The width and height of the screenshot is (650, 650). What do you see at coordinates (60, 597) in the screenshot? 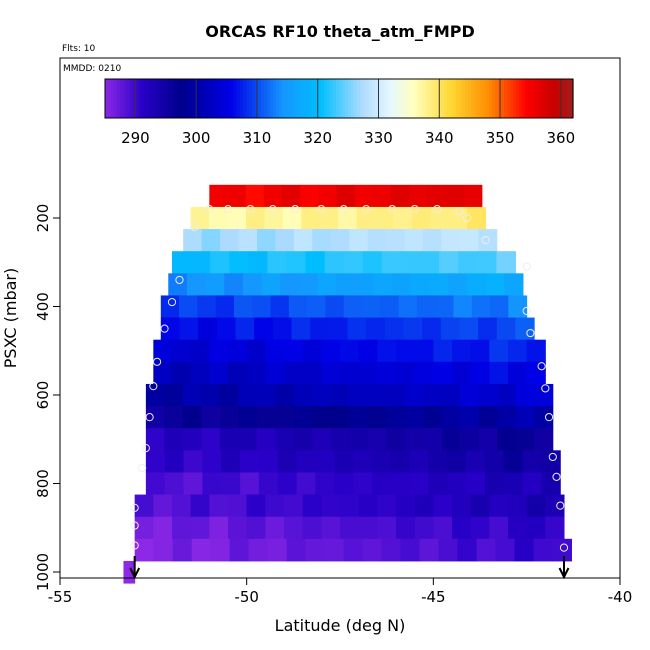
I see `x-tick-label: -55` at bounding box center [60, 597].